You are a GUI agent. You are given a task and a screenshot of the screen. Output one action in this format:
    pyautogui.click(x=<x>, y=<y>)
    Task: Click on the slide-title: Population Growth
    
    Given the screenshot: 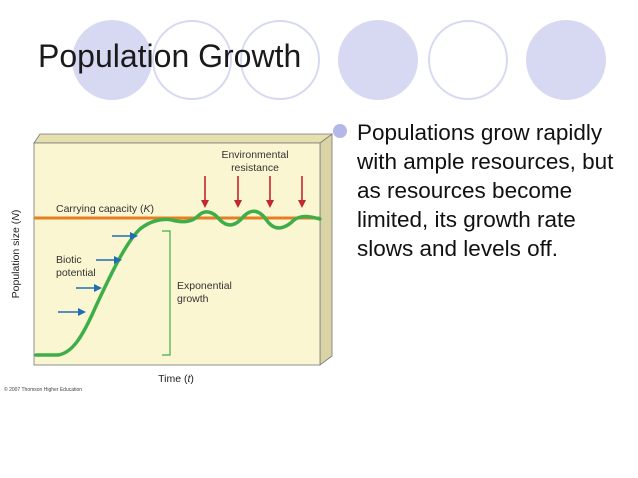 What is the action you would take?
    pyautogui.click(x=170, y=56)
    